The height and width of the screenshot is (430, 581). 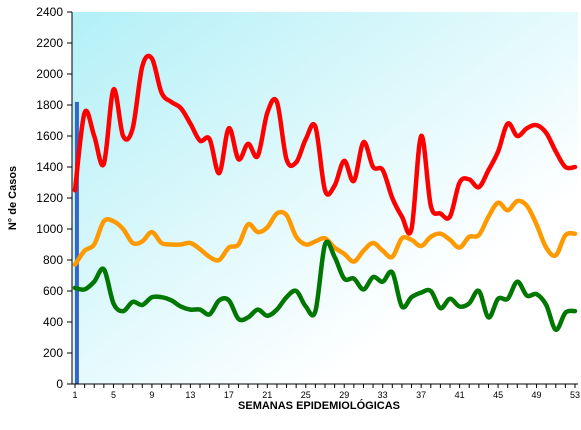 I want to click on x-tick-label: 21, so click(x=267, y=395).